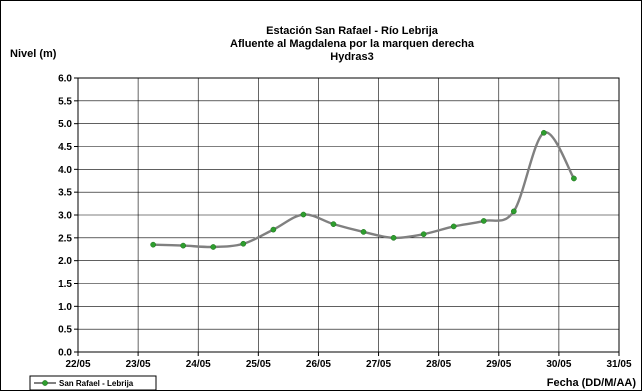  I want to click on legend-frame, so click(93, 383).